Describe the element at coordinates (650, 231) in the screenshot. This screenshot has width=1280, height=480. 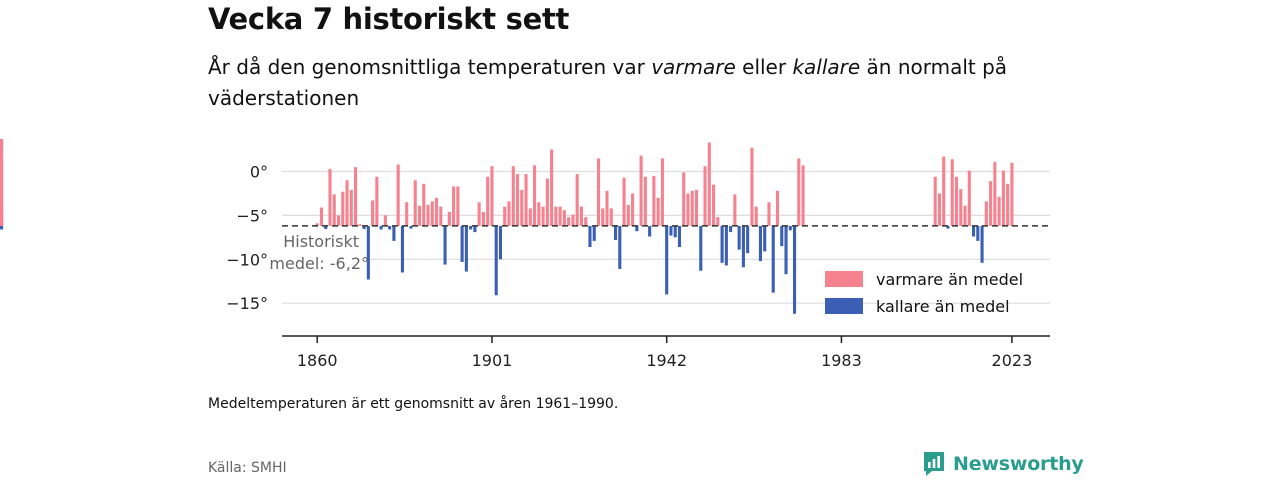
I see `bar-1938` at that location.